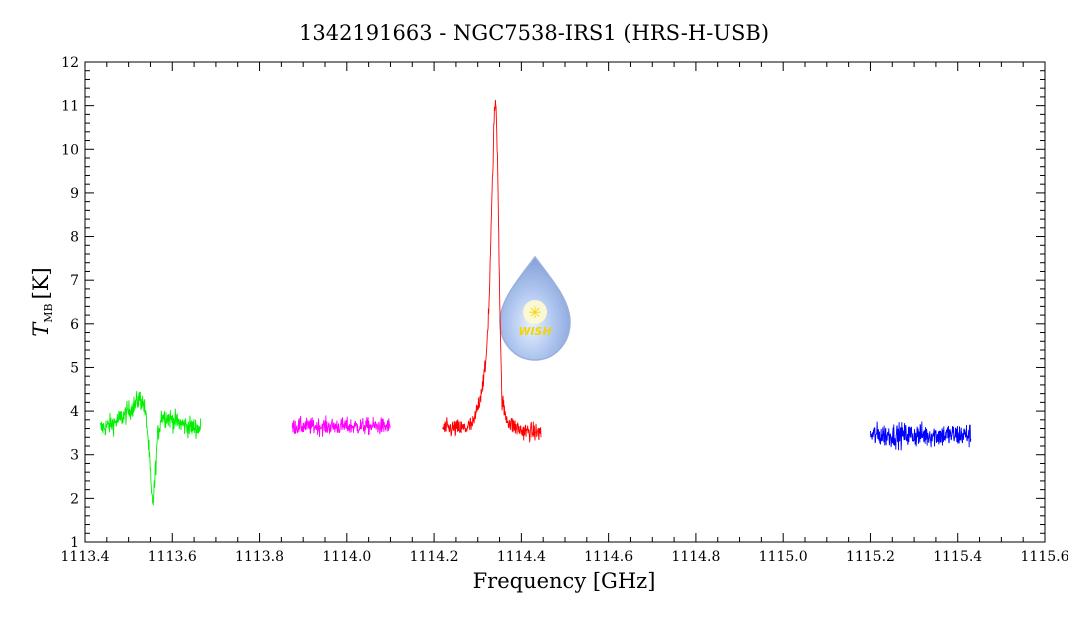 This screenshot has height=618, width=1068. I want to click on y-axis-label-sub: MB, so click(48, 312).